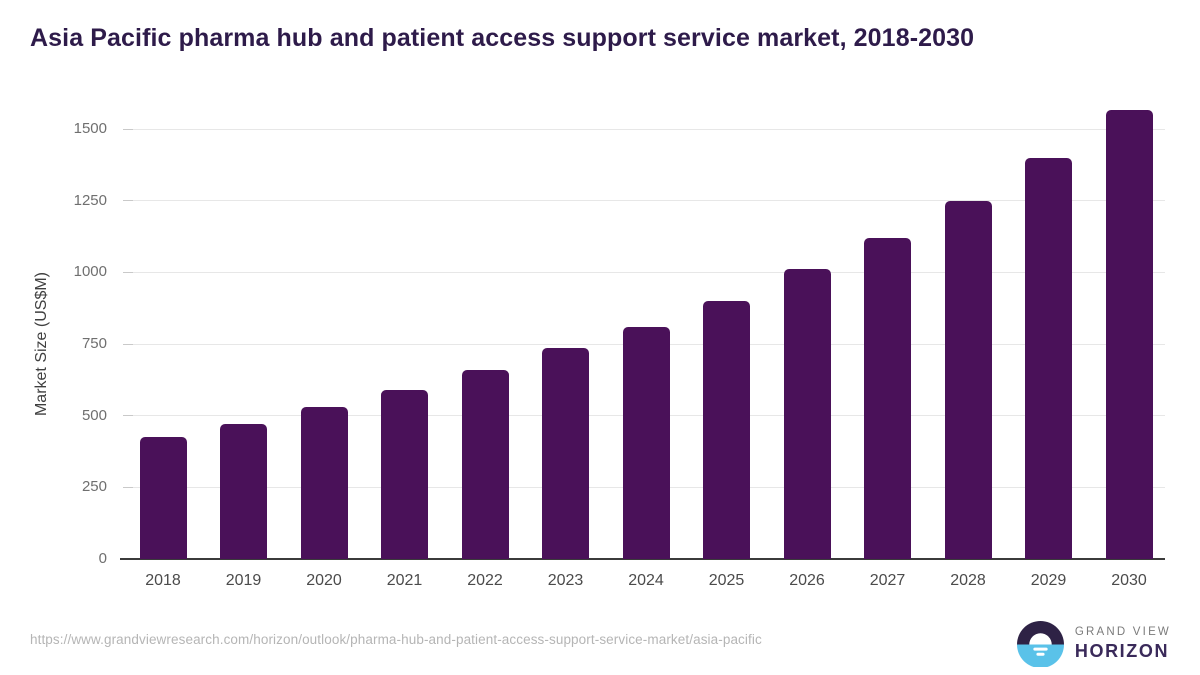  Describe the element at coordinates (90, 272) in the screenshot. I see `y-axis-tick-label: 1000` at that location.